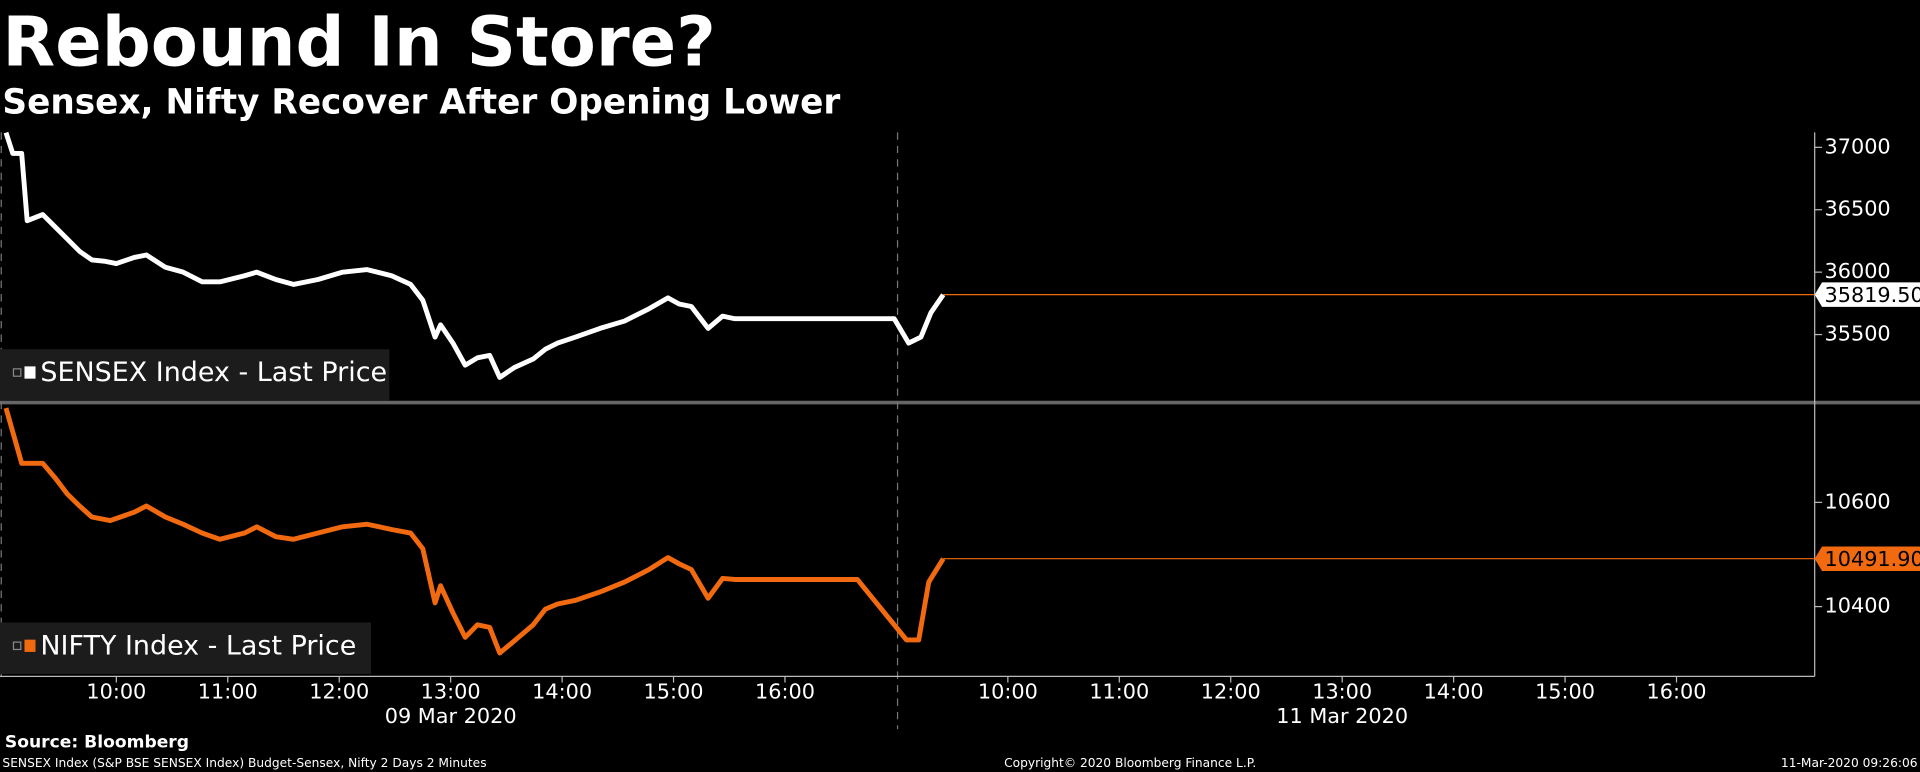  Describe the element at coordinates (1857, 501) in the screenshot. I see `y-tick-label: 10600` at that location.